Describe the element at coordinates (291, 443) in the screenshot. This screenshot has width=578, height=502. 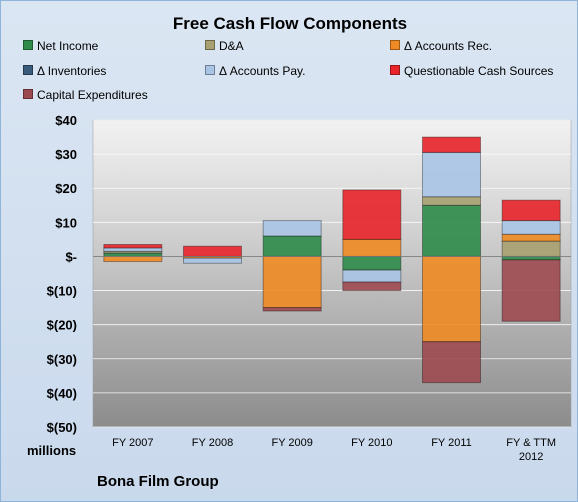
I see `x-tick-label: FY 2009` at that location.